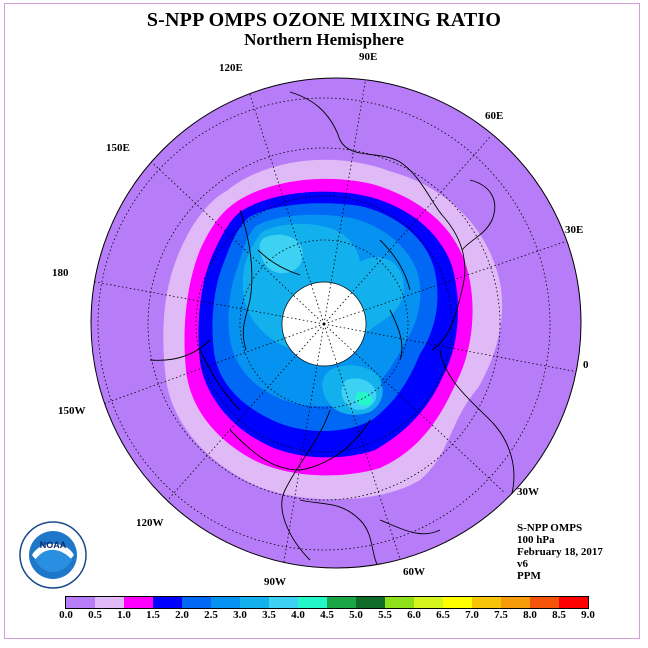 This screenshot has width=648, height=648. What do you see at coordinates (327, 615) in the screenshot?
I see `colorbar-tick-label: 4.5` at bounding box center [327, 615].